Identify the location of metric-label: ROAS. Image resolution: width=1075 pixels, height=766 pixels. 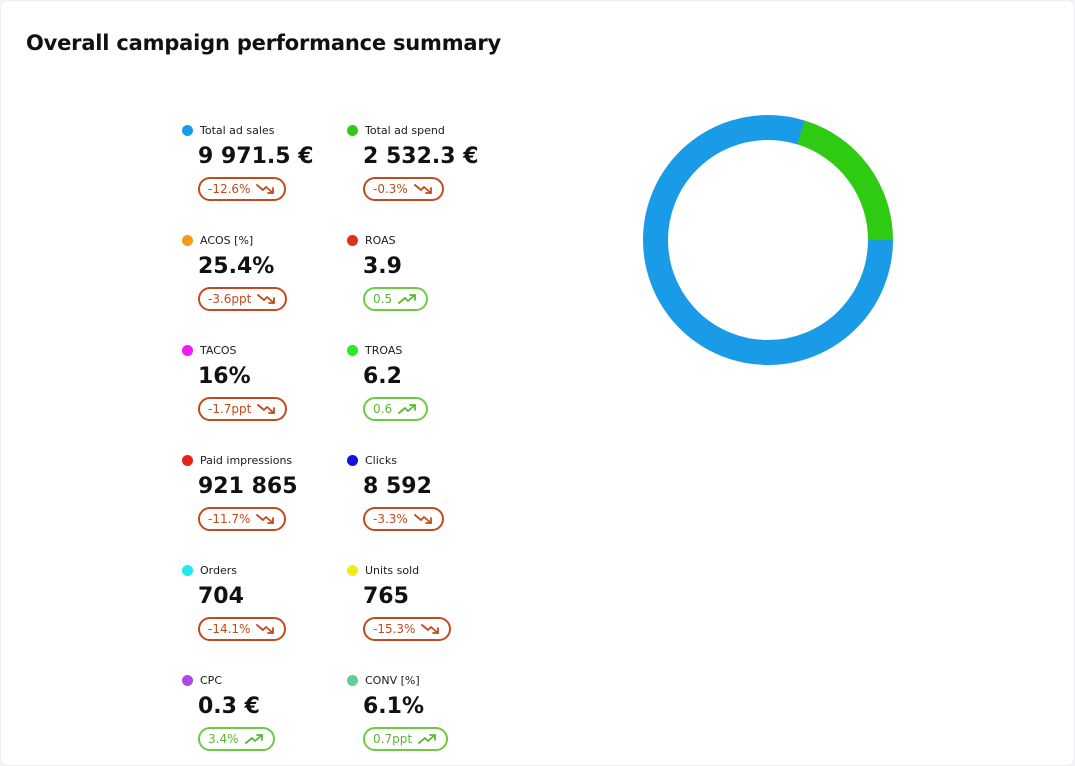
(427, 240).